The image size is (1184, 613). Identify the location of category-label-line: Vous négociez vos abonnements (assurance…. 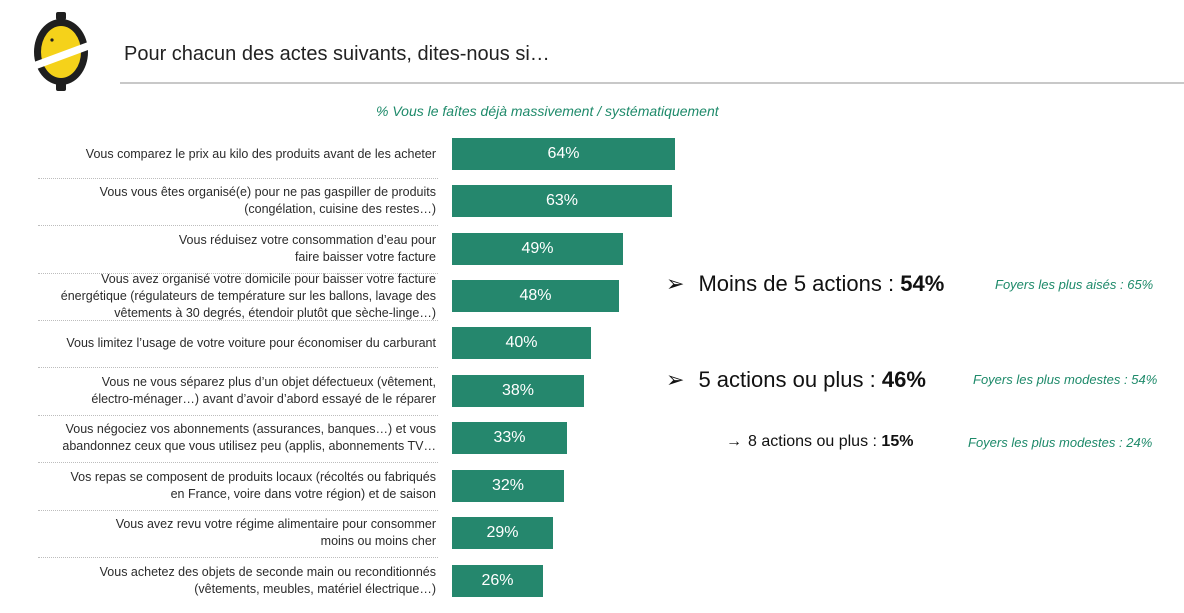
(250, 429).